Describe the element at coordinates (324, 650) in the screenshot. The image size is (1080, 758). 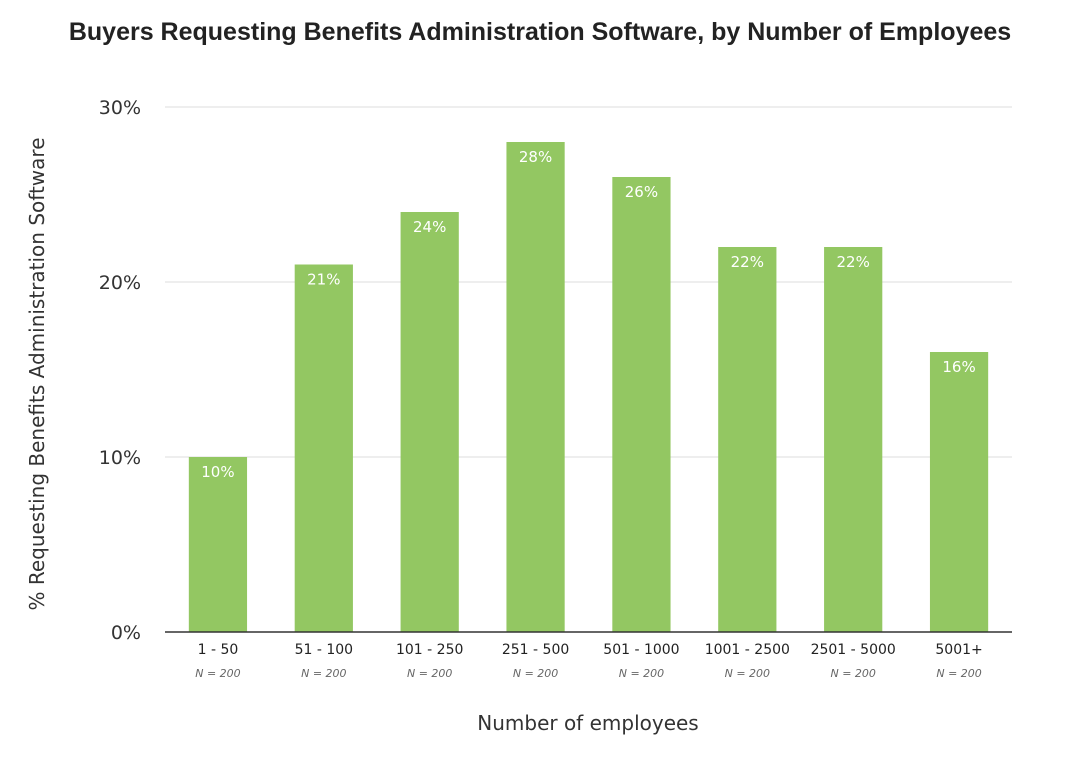
I see `x-tick-label: 51 - 100` at that location.